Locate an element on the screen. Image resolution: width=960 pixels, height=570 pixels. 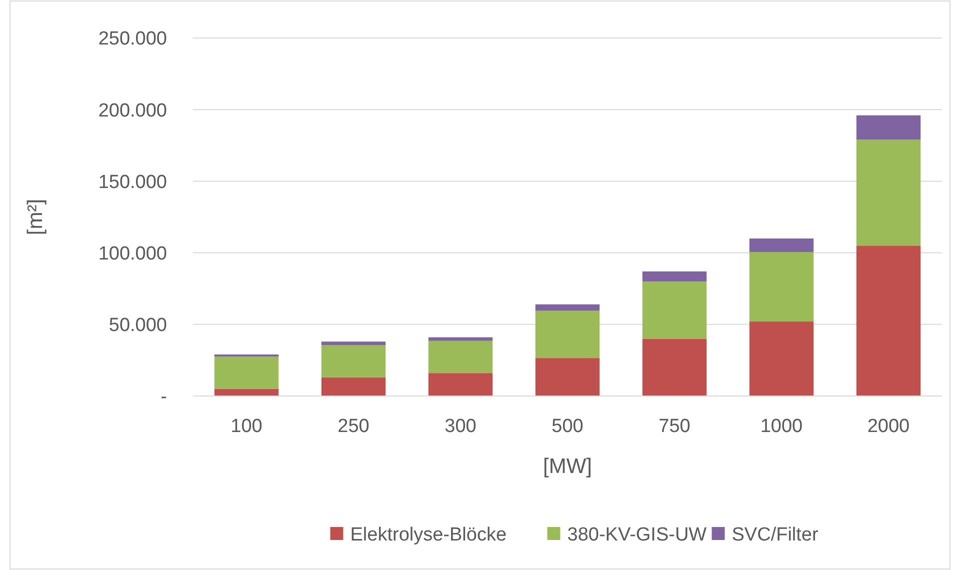
y-tick-label: - is located at coordinates (163, 397).